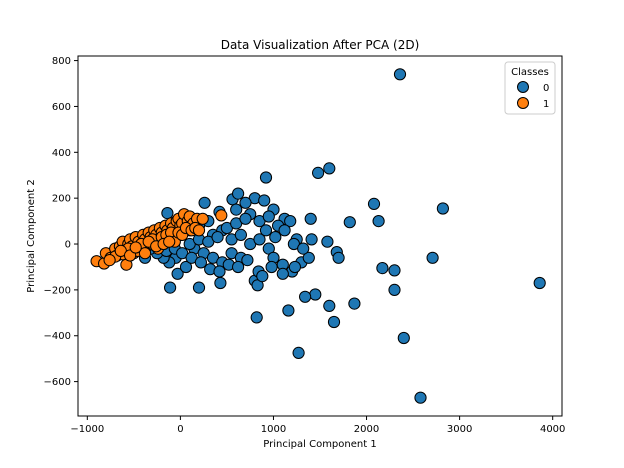  I want to click on y-tick-label: 200, so click(61, 199).